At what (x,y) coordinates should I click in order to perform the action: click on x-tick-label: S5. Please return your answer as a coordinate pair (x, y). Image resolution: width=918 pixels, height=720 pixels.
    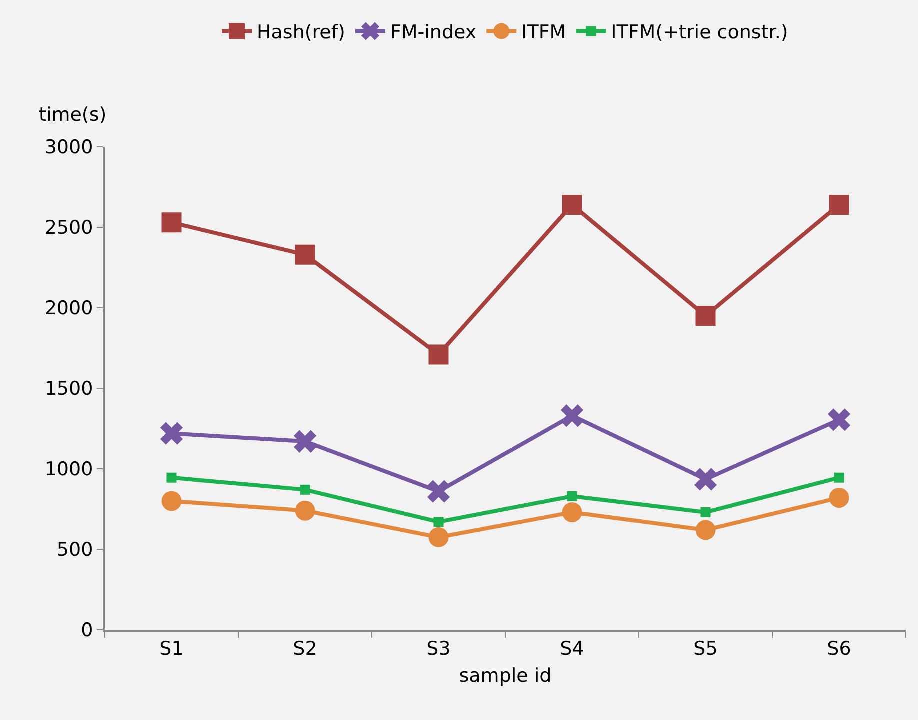
    Looking at the image, I should click on (706, 649).